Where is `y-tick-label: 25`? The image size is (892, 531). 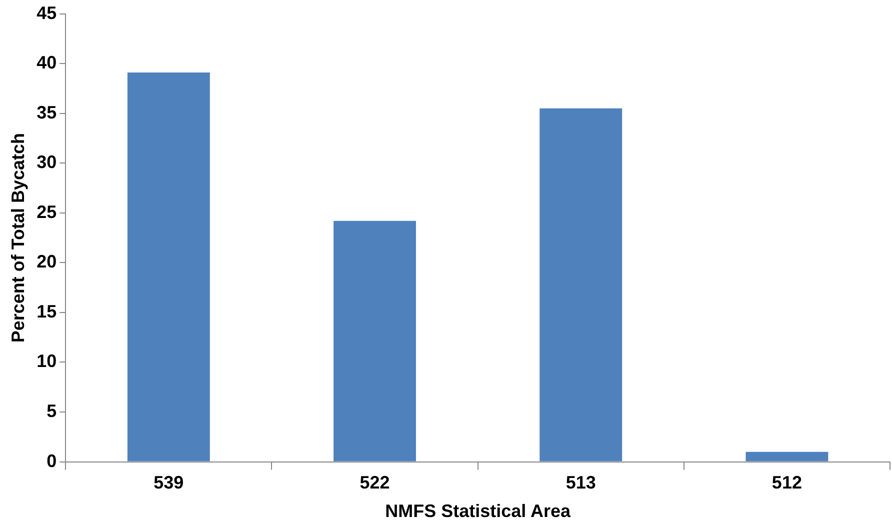 y-tick-label: 25 is located at coordinates (46, 212).